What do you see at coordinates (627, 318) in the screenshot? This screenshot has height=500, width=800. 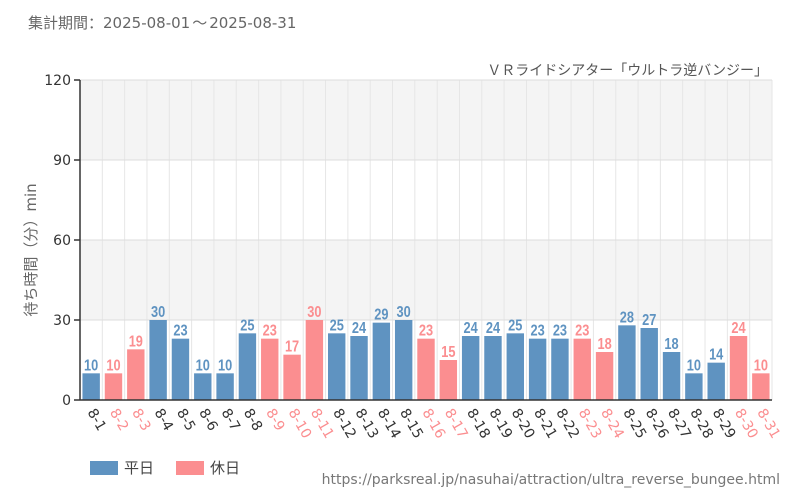 I see `value-label: 28` at bounding box center [627, 318].